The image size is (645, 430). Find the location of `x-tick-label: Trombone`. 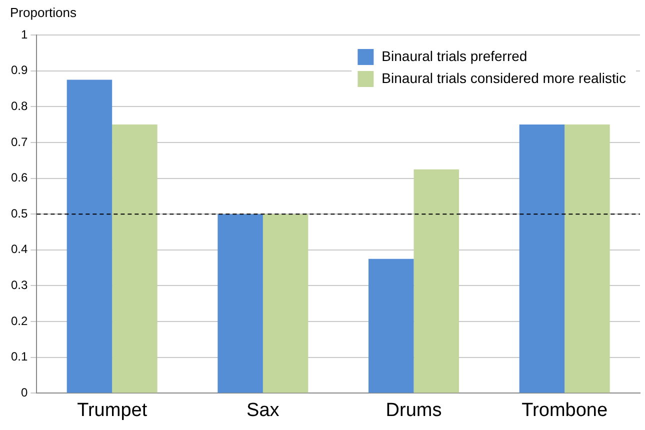

x-tick-label: Trombone is located at coordinates (565, 410).